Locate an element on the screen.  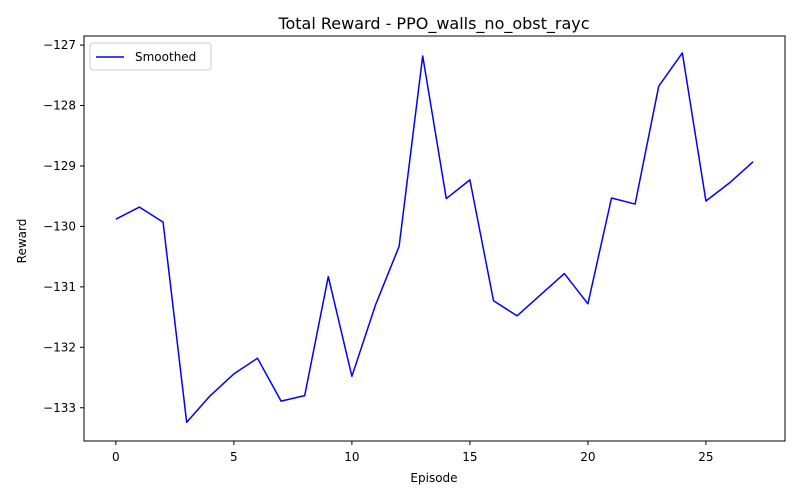
x-axis-label: Episode is located at coordinates (433, 478).